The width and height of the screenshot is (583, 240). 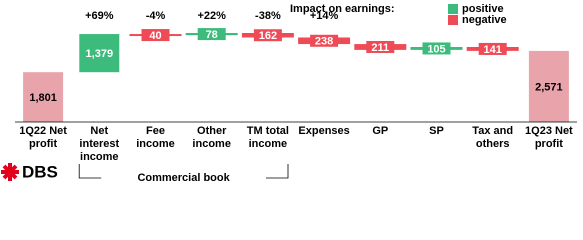 I want to click on group-bracket, so click(x=183, y=171).